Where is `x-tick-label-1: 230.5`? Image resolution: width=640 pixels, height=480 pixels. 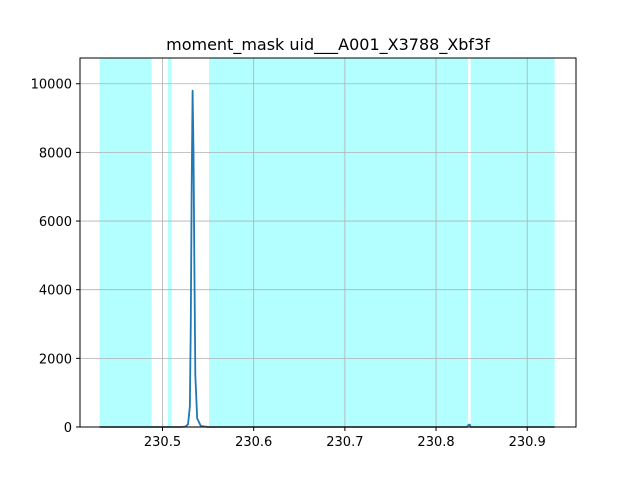 x-tick-label-1: 230.5 is located at coordinates (162, 442).